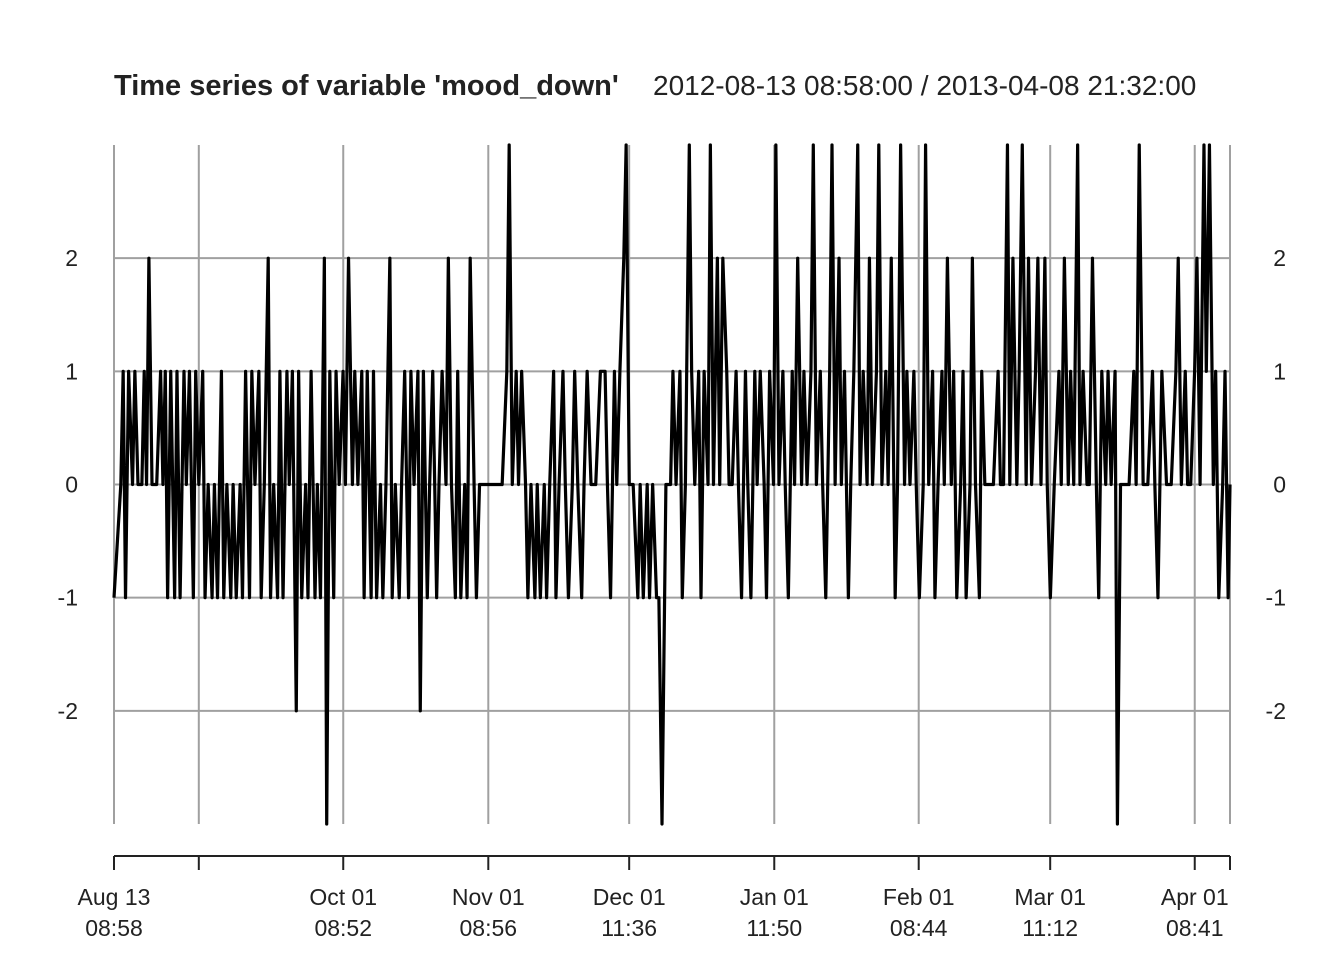  I want to click on x-tick-label-time: 11:36, so click(629, 928).